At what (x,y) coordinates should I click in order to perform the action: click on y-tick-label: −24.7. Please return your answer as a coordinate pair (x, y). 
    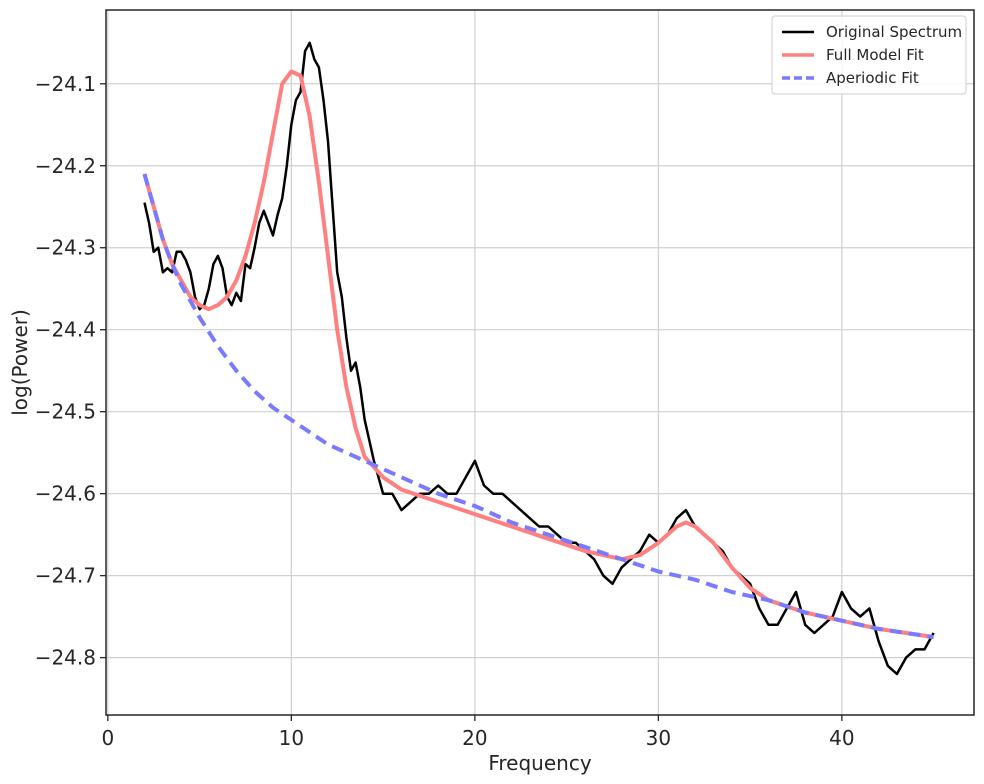
    Looking at the image, I should click on (65, 576).